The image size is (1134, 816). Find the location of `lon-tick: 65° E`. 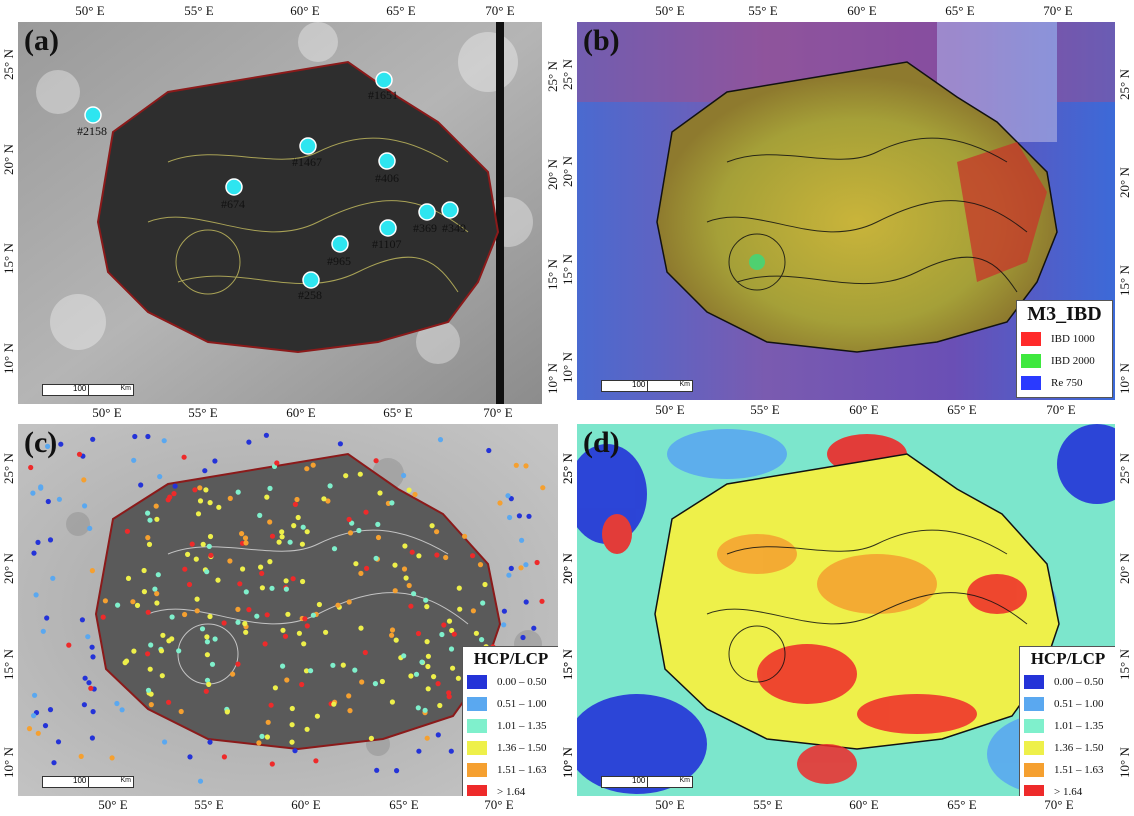

lon-tick: 65° E is located at coordinates (962, 409).